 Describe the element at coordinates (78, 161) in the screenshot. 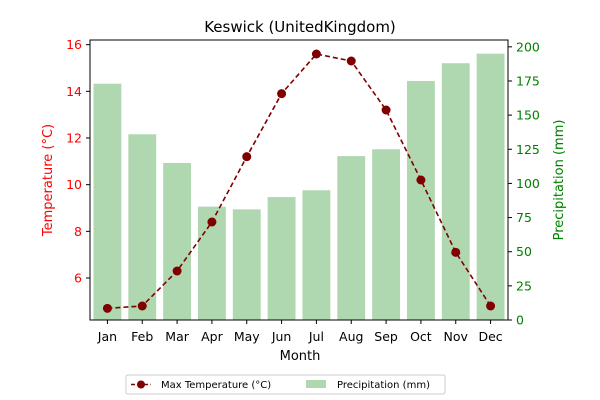

I see `left-y-axis: 6 8 10 12 14 16` at that location.